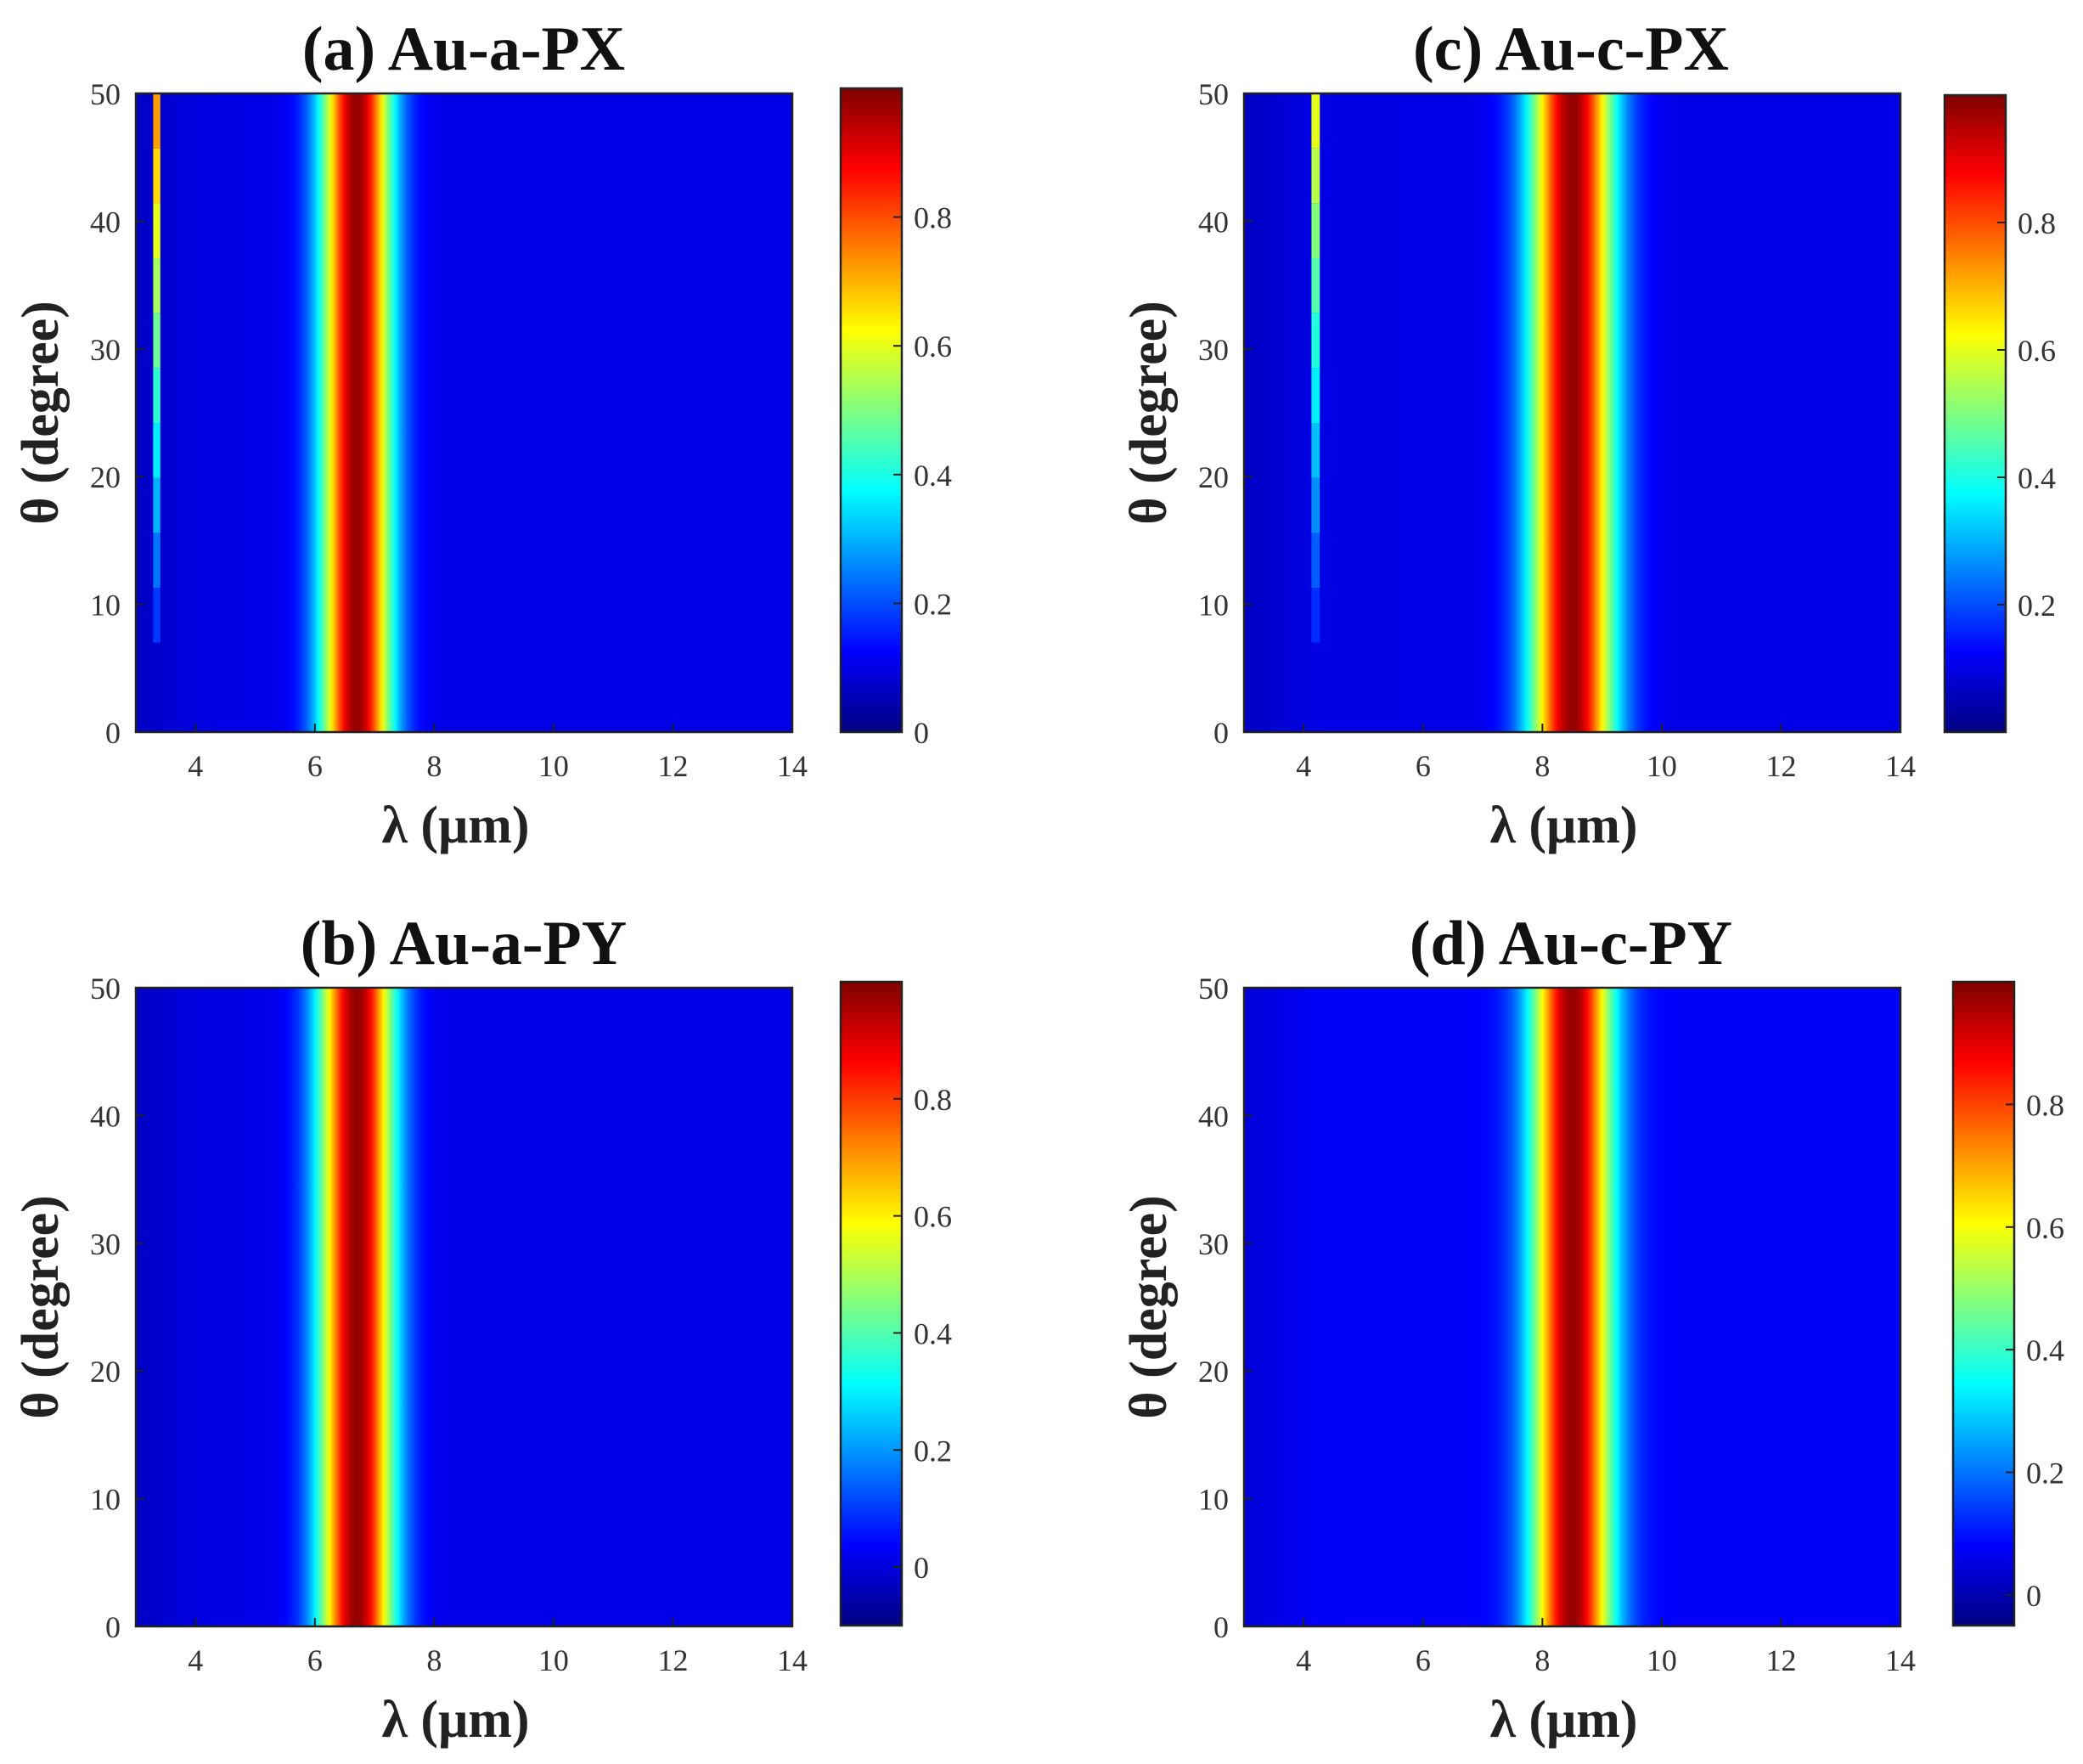 The image size is (2083, 1764). I want to click on chart-title: (a) Au-a-PX, so click(463, 49).